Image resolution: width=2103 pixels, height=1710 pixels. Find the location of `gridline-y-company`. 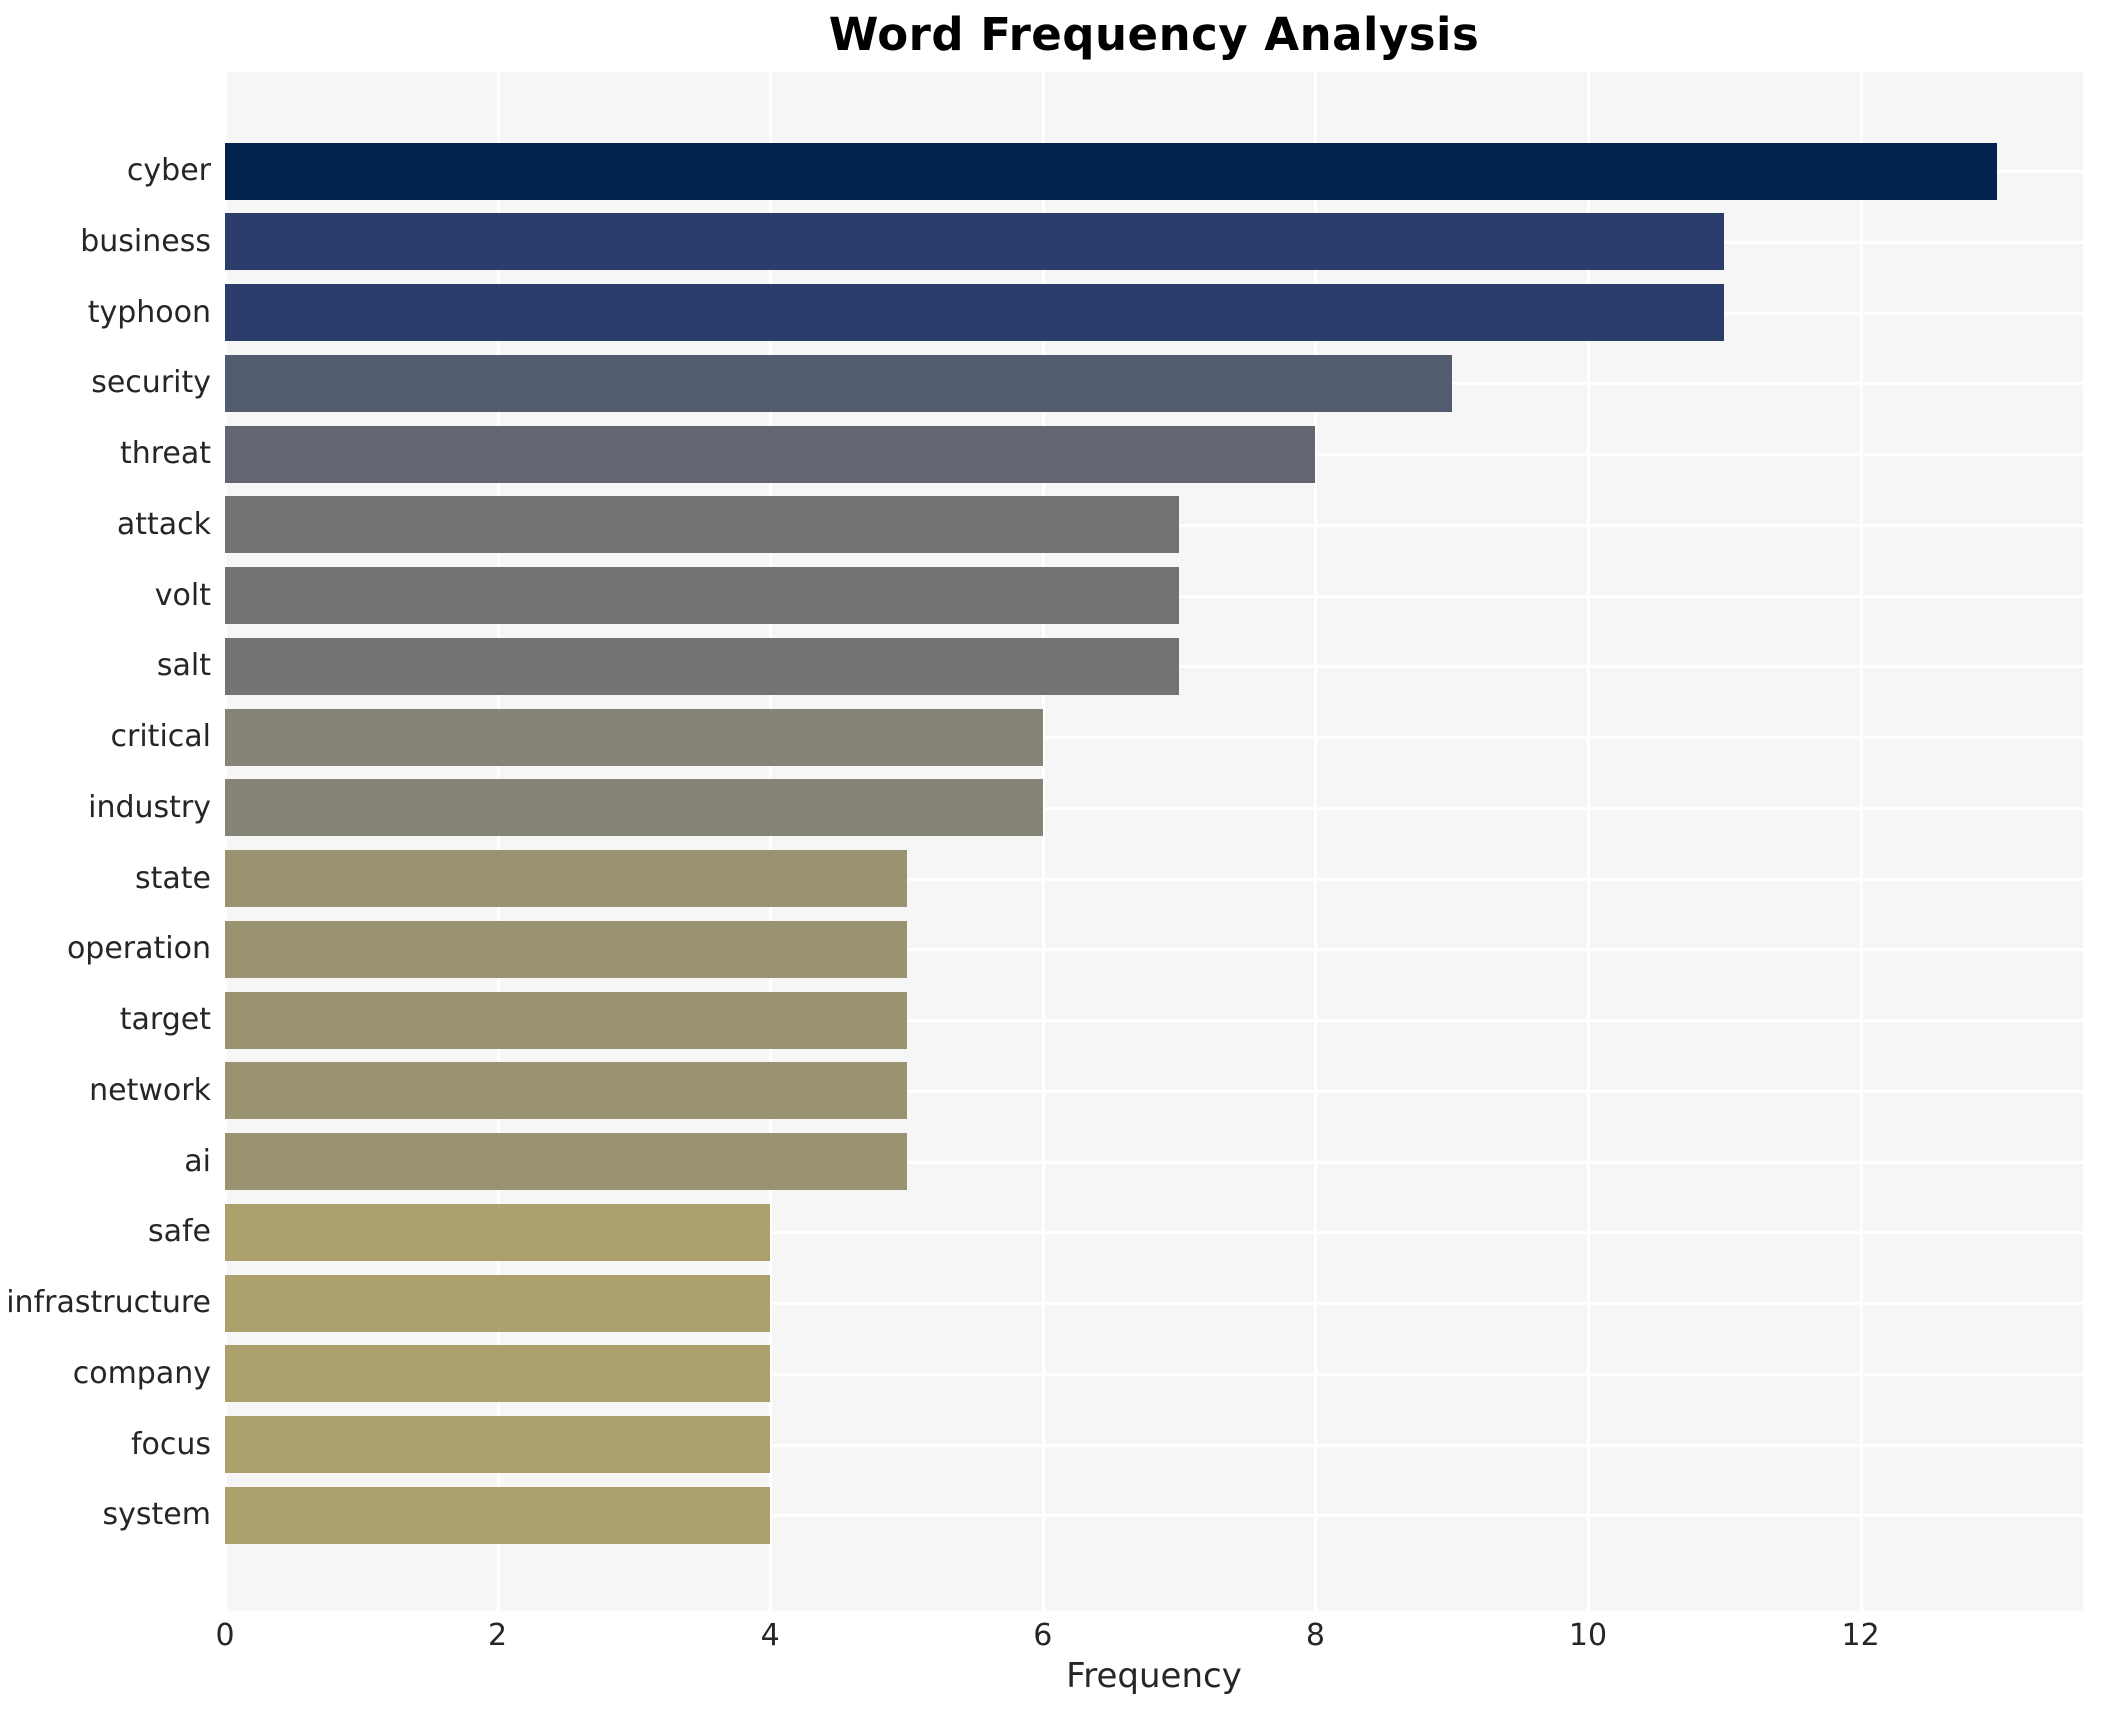

gridline-y-company is located at coordinates (1154, 1374).